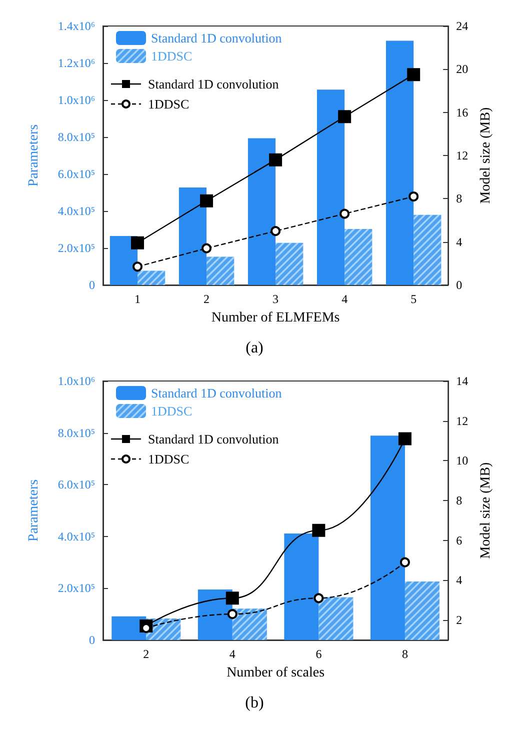 The image size is (509, 730). What do you see at coordinates (462, 381) in the screenshot?
I see `y2-tick-label: 14` at bounding box center [462, 381].